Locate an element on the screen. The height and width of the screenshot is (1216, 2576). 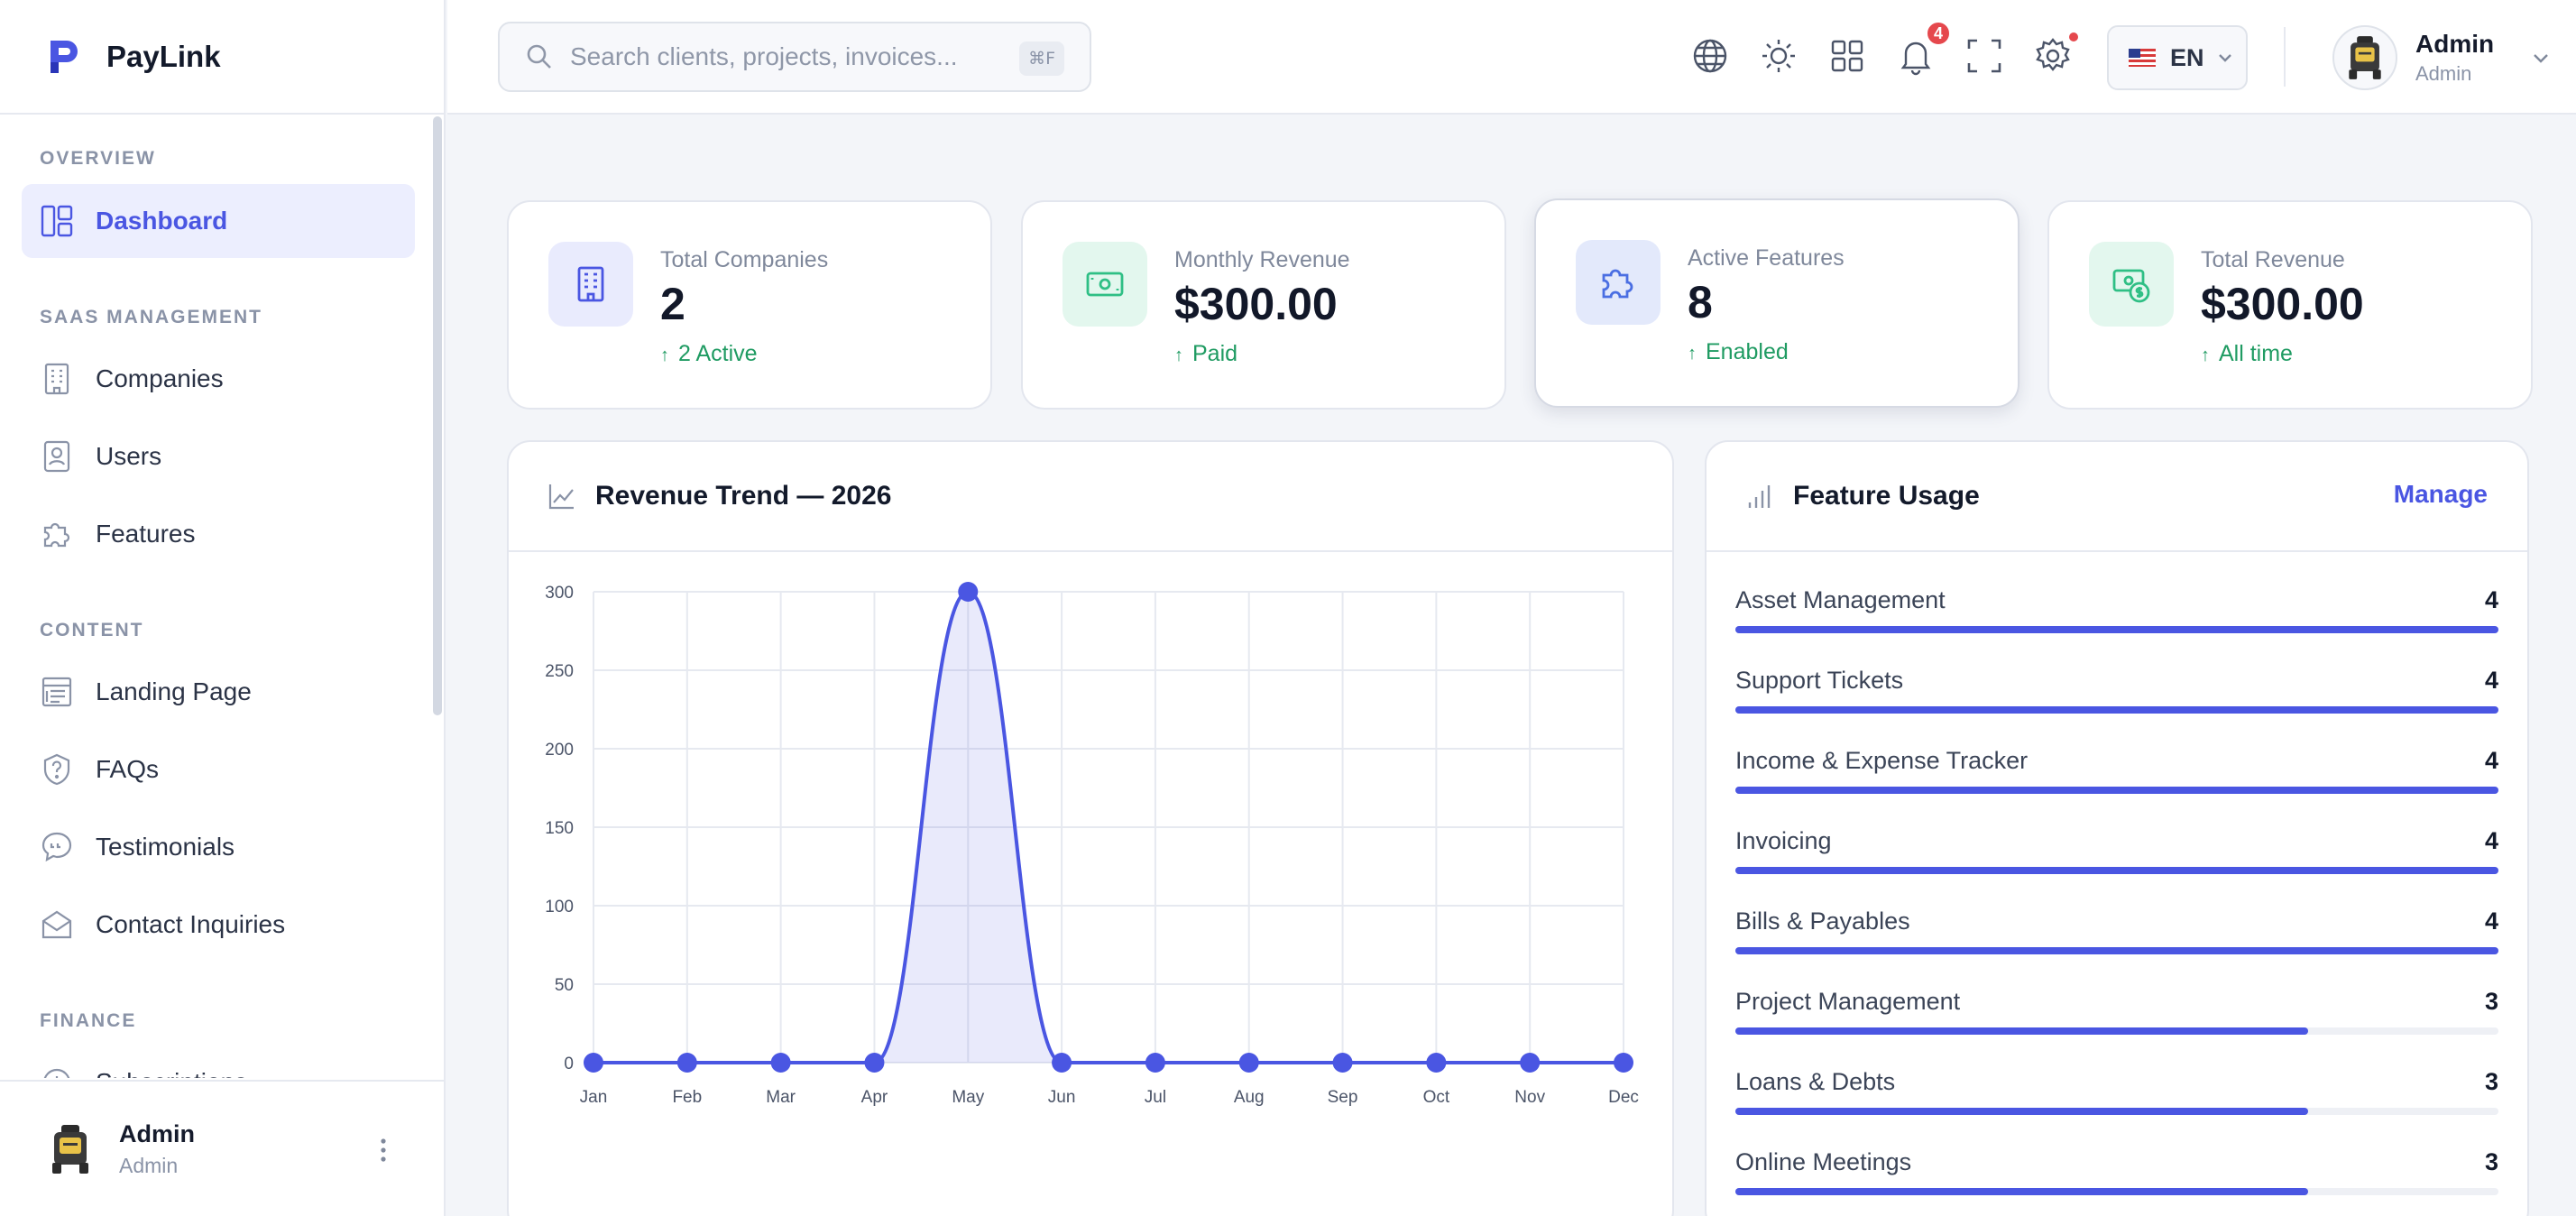
manage-link: Manage is located at coordinates (2440, 494).